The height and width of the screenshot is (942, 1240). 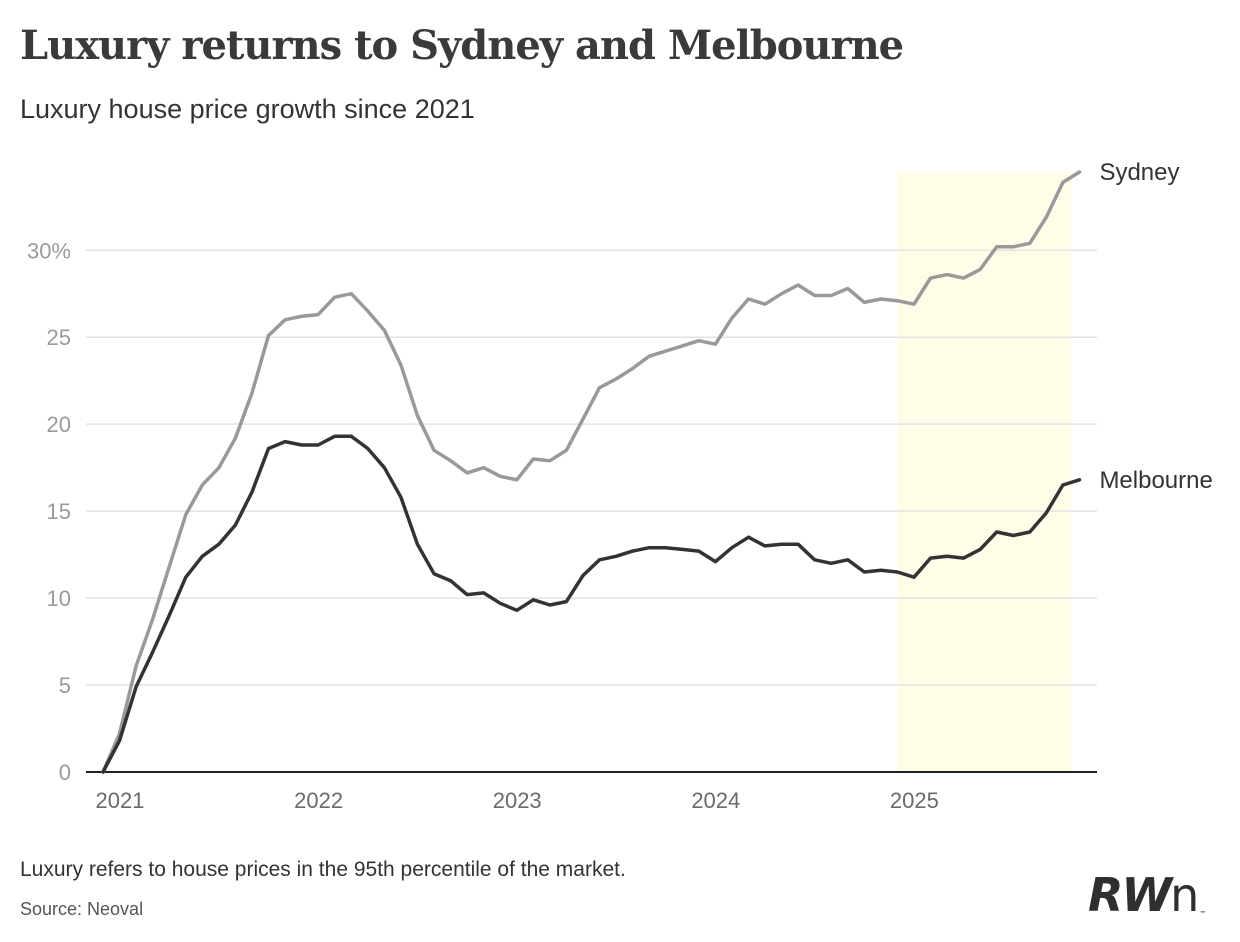 I want to click on rwn-logo: RWn™, so click(x=1147, y=895).